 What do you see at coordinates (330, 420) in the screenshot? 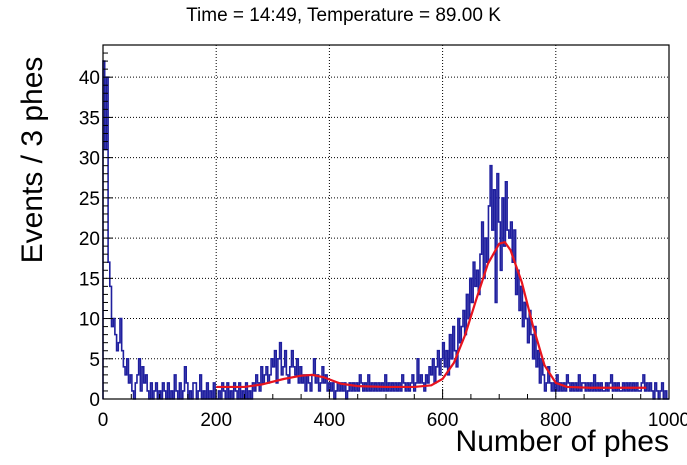
I see `x-tick-label: 400` at bounding box center [330, 420].